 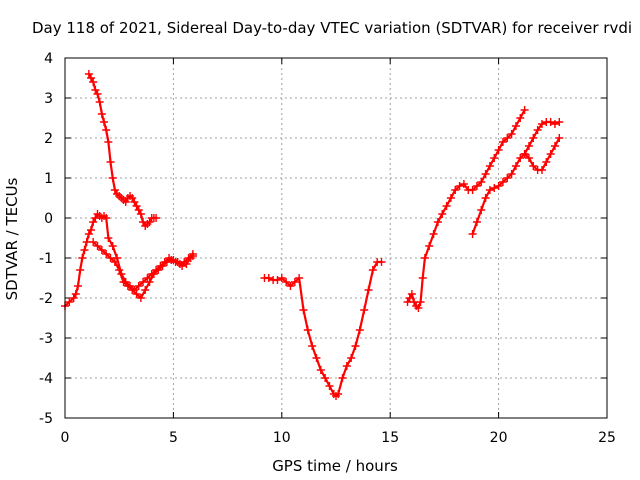 What do you see at coordinates (46, 379) in the screenshot?
I see `y-tick-label: -4` at bounding box center [46, 379].